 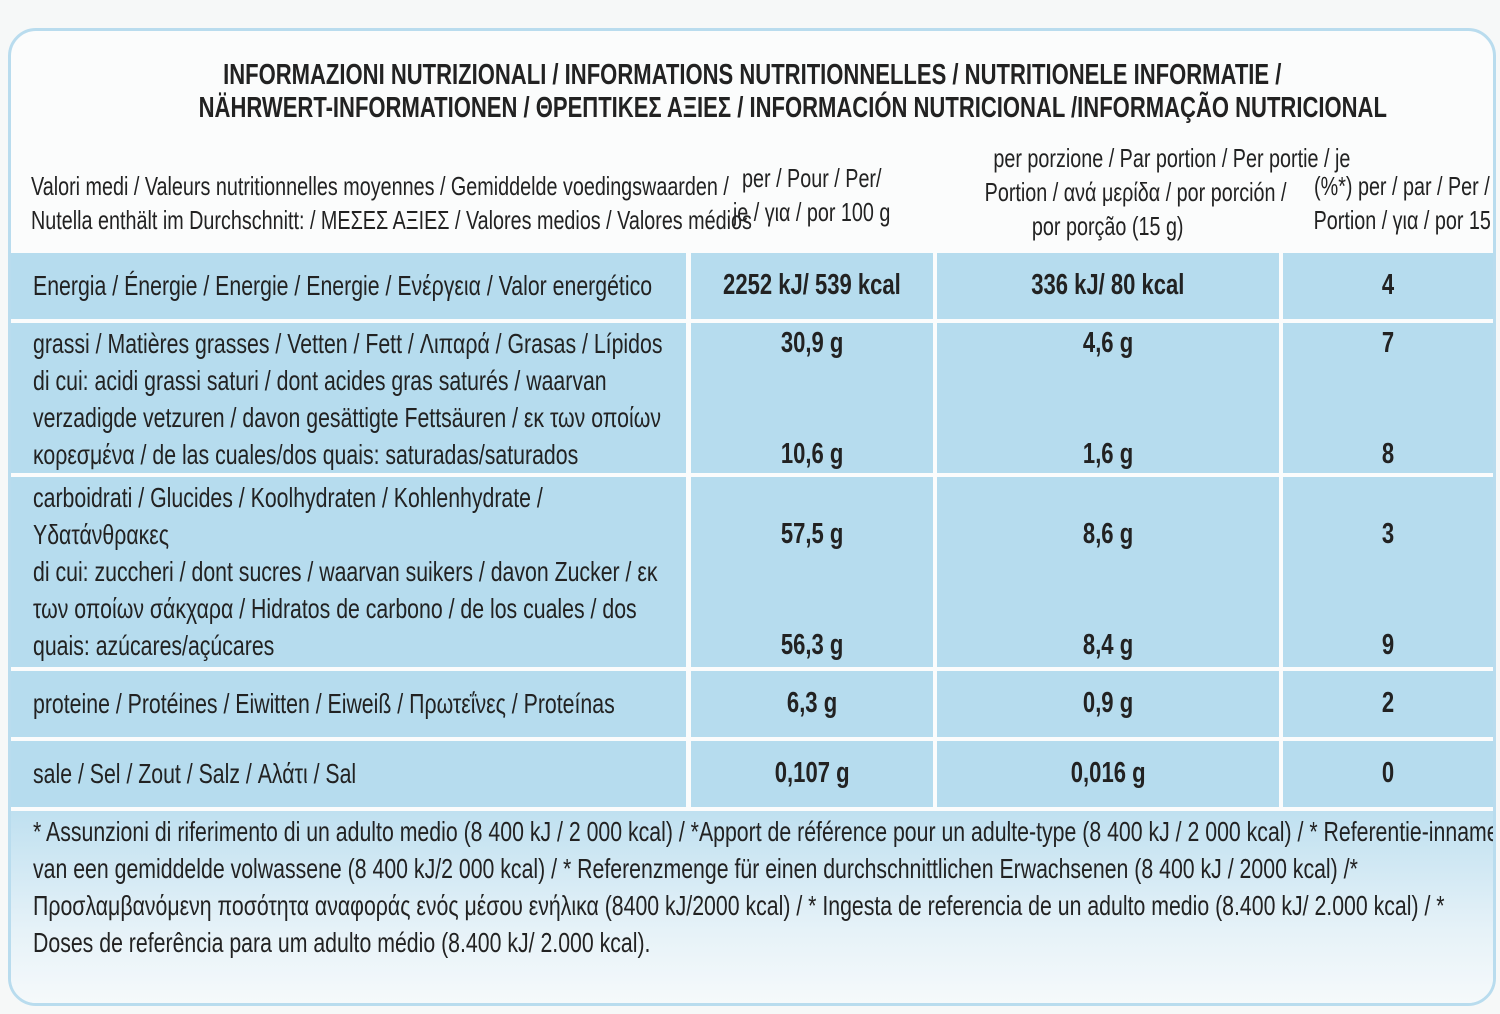 I want to click on cell-text: 8,6 g 8,4 g, so click(x=1108, y=571).